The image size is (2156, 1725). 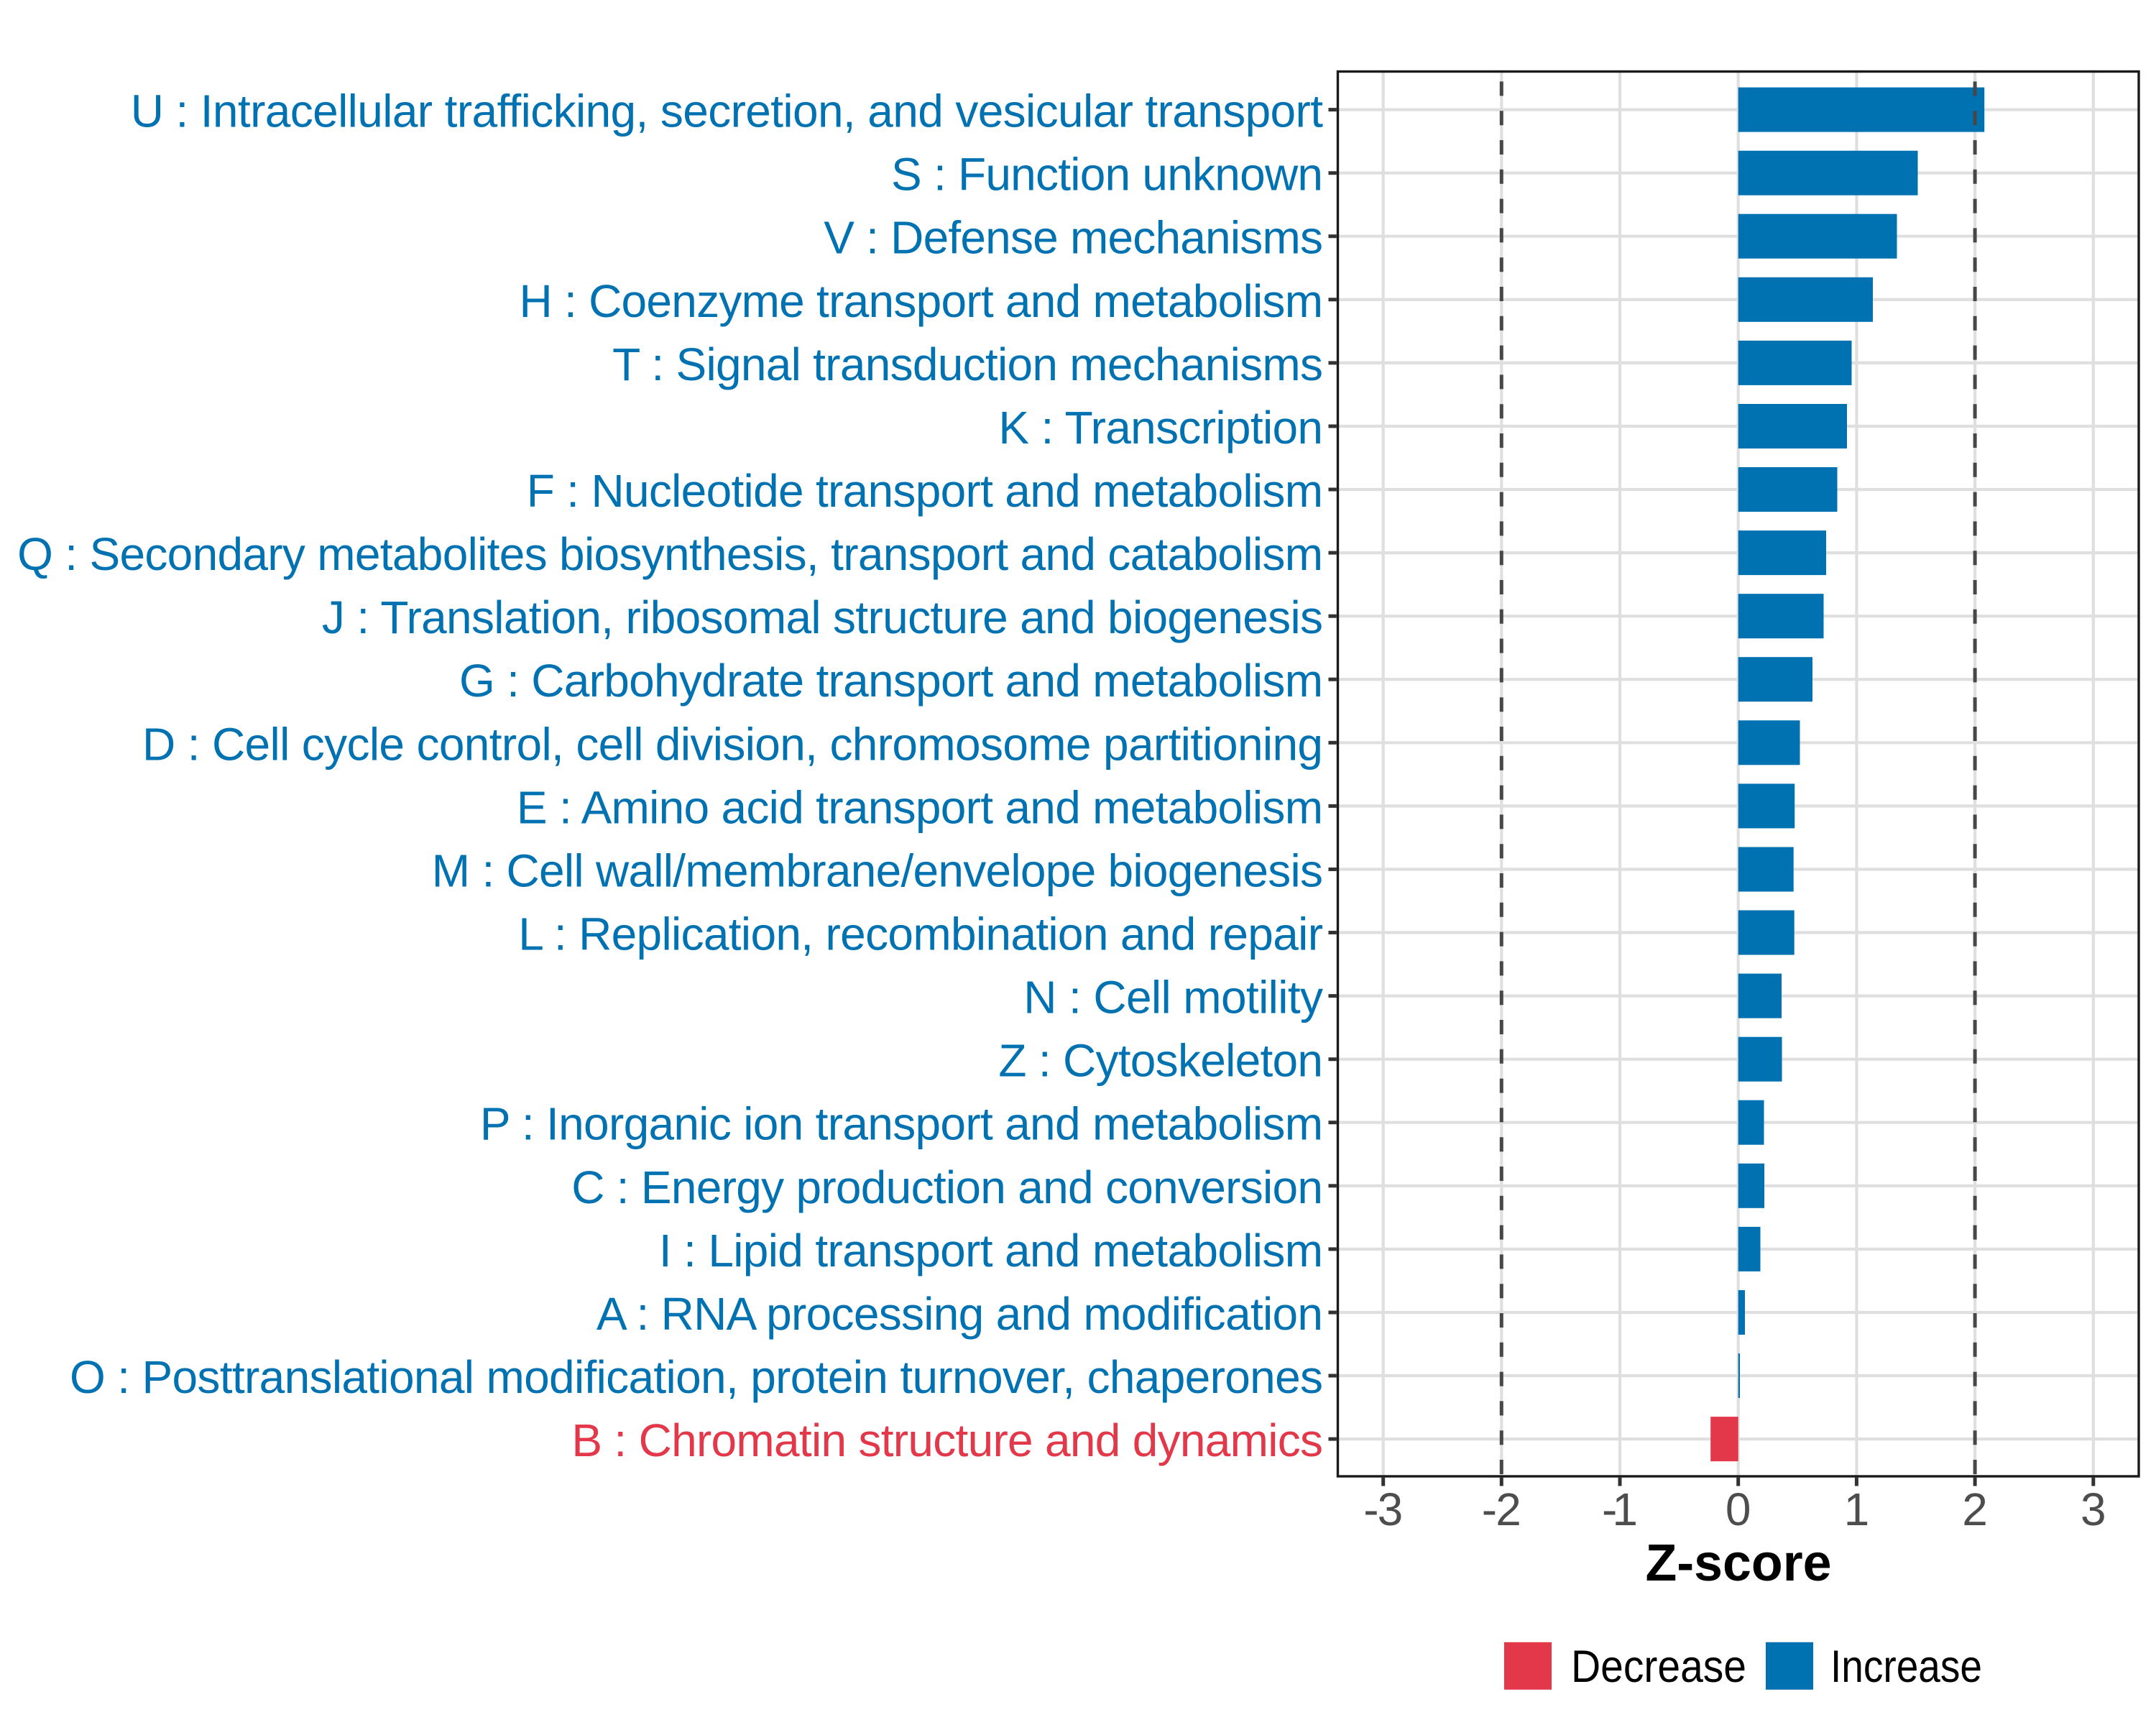 I want to click on svg-text: 3, so click(x=2093, y=1509).